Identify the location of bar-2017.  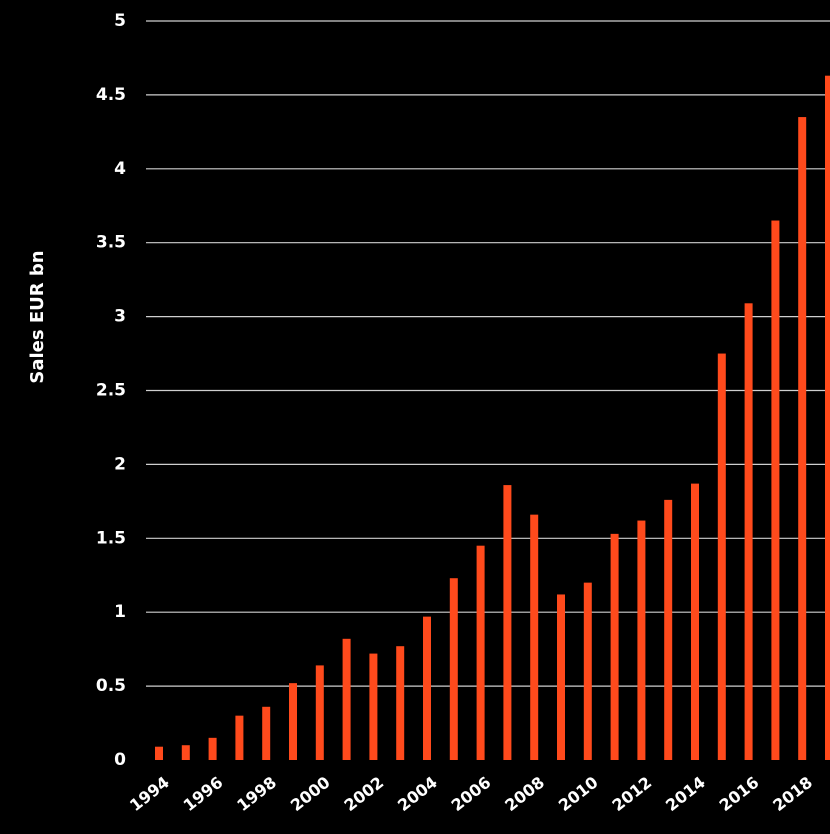
(775, 490).